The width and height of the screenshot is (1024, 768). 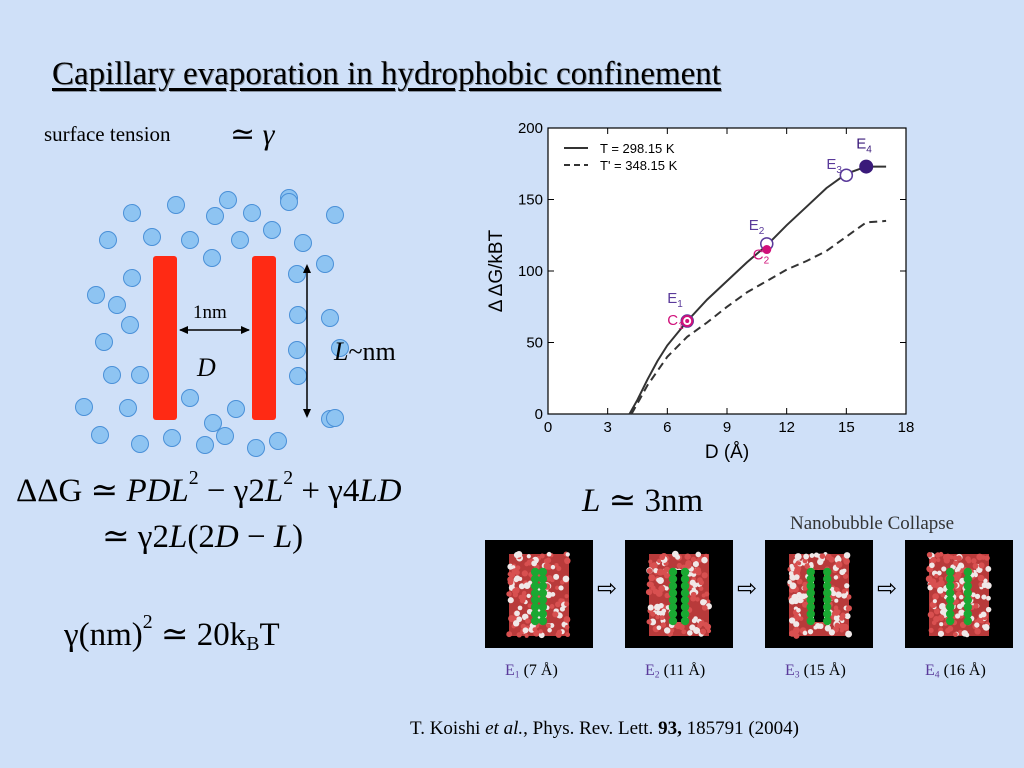 What do you see at coordinates (757, 290) in the screenshot?
I see `series-line` at bounding box center [757, 290].